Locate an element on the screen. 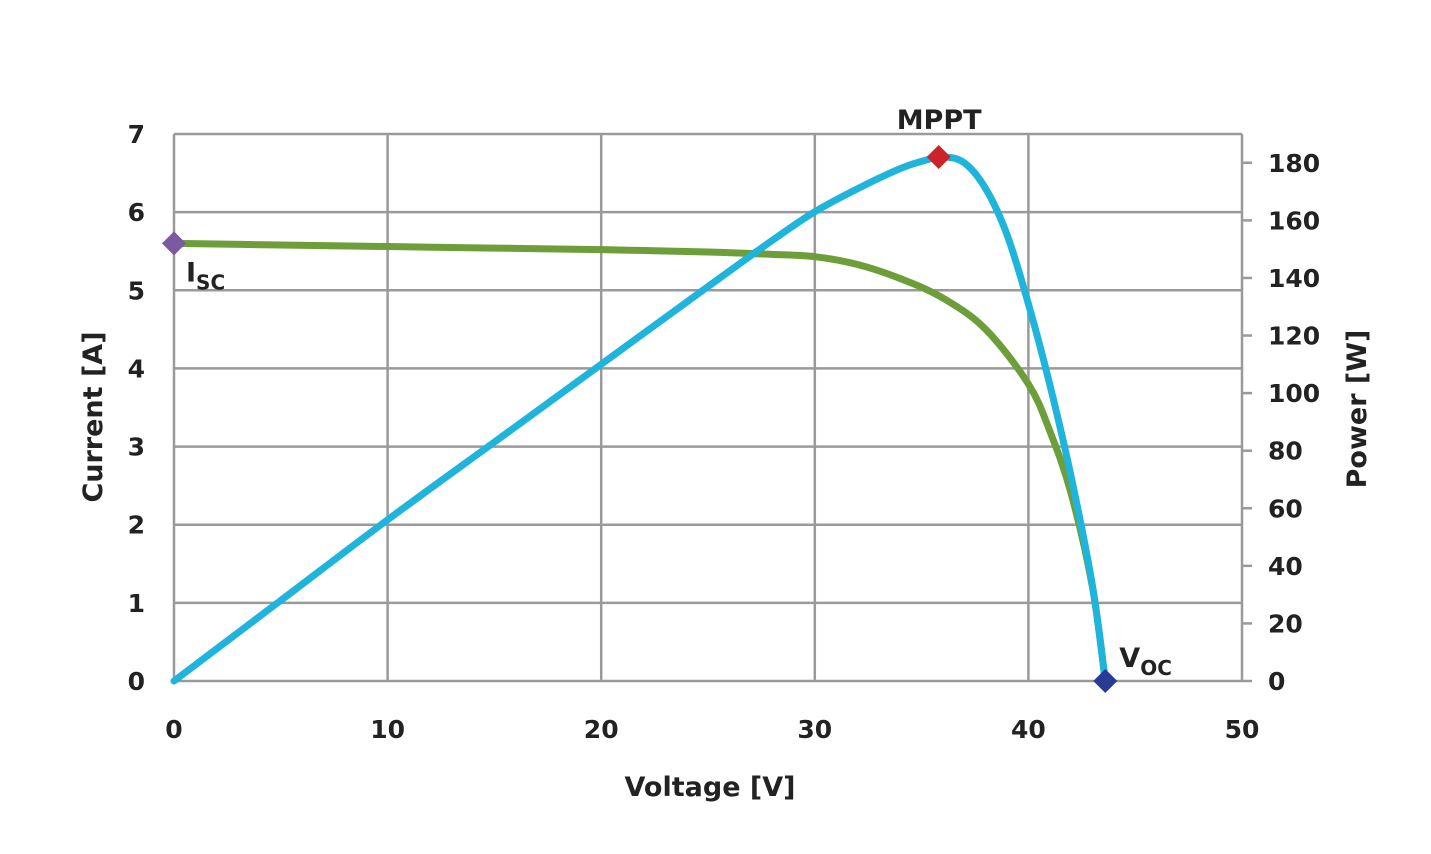  marker-label: MPPT is located at coordinates (939, 120).